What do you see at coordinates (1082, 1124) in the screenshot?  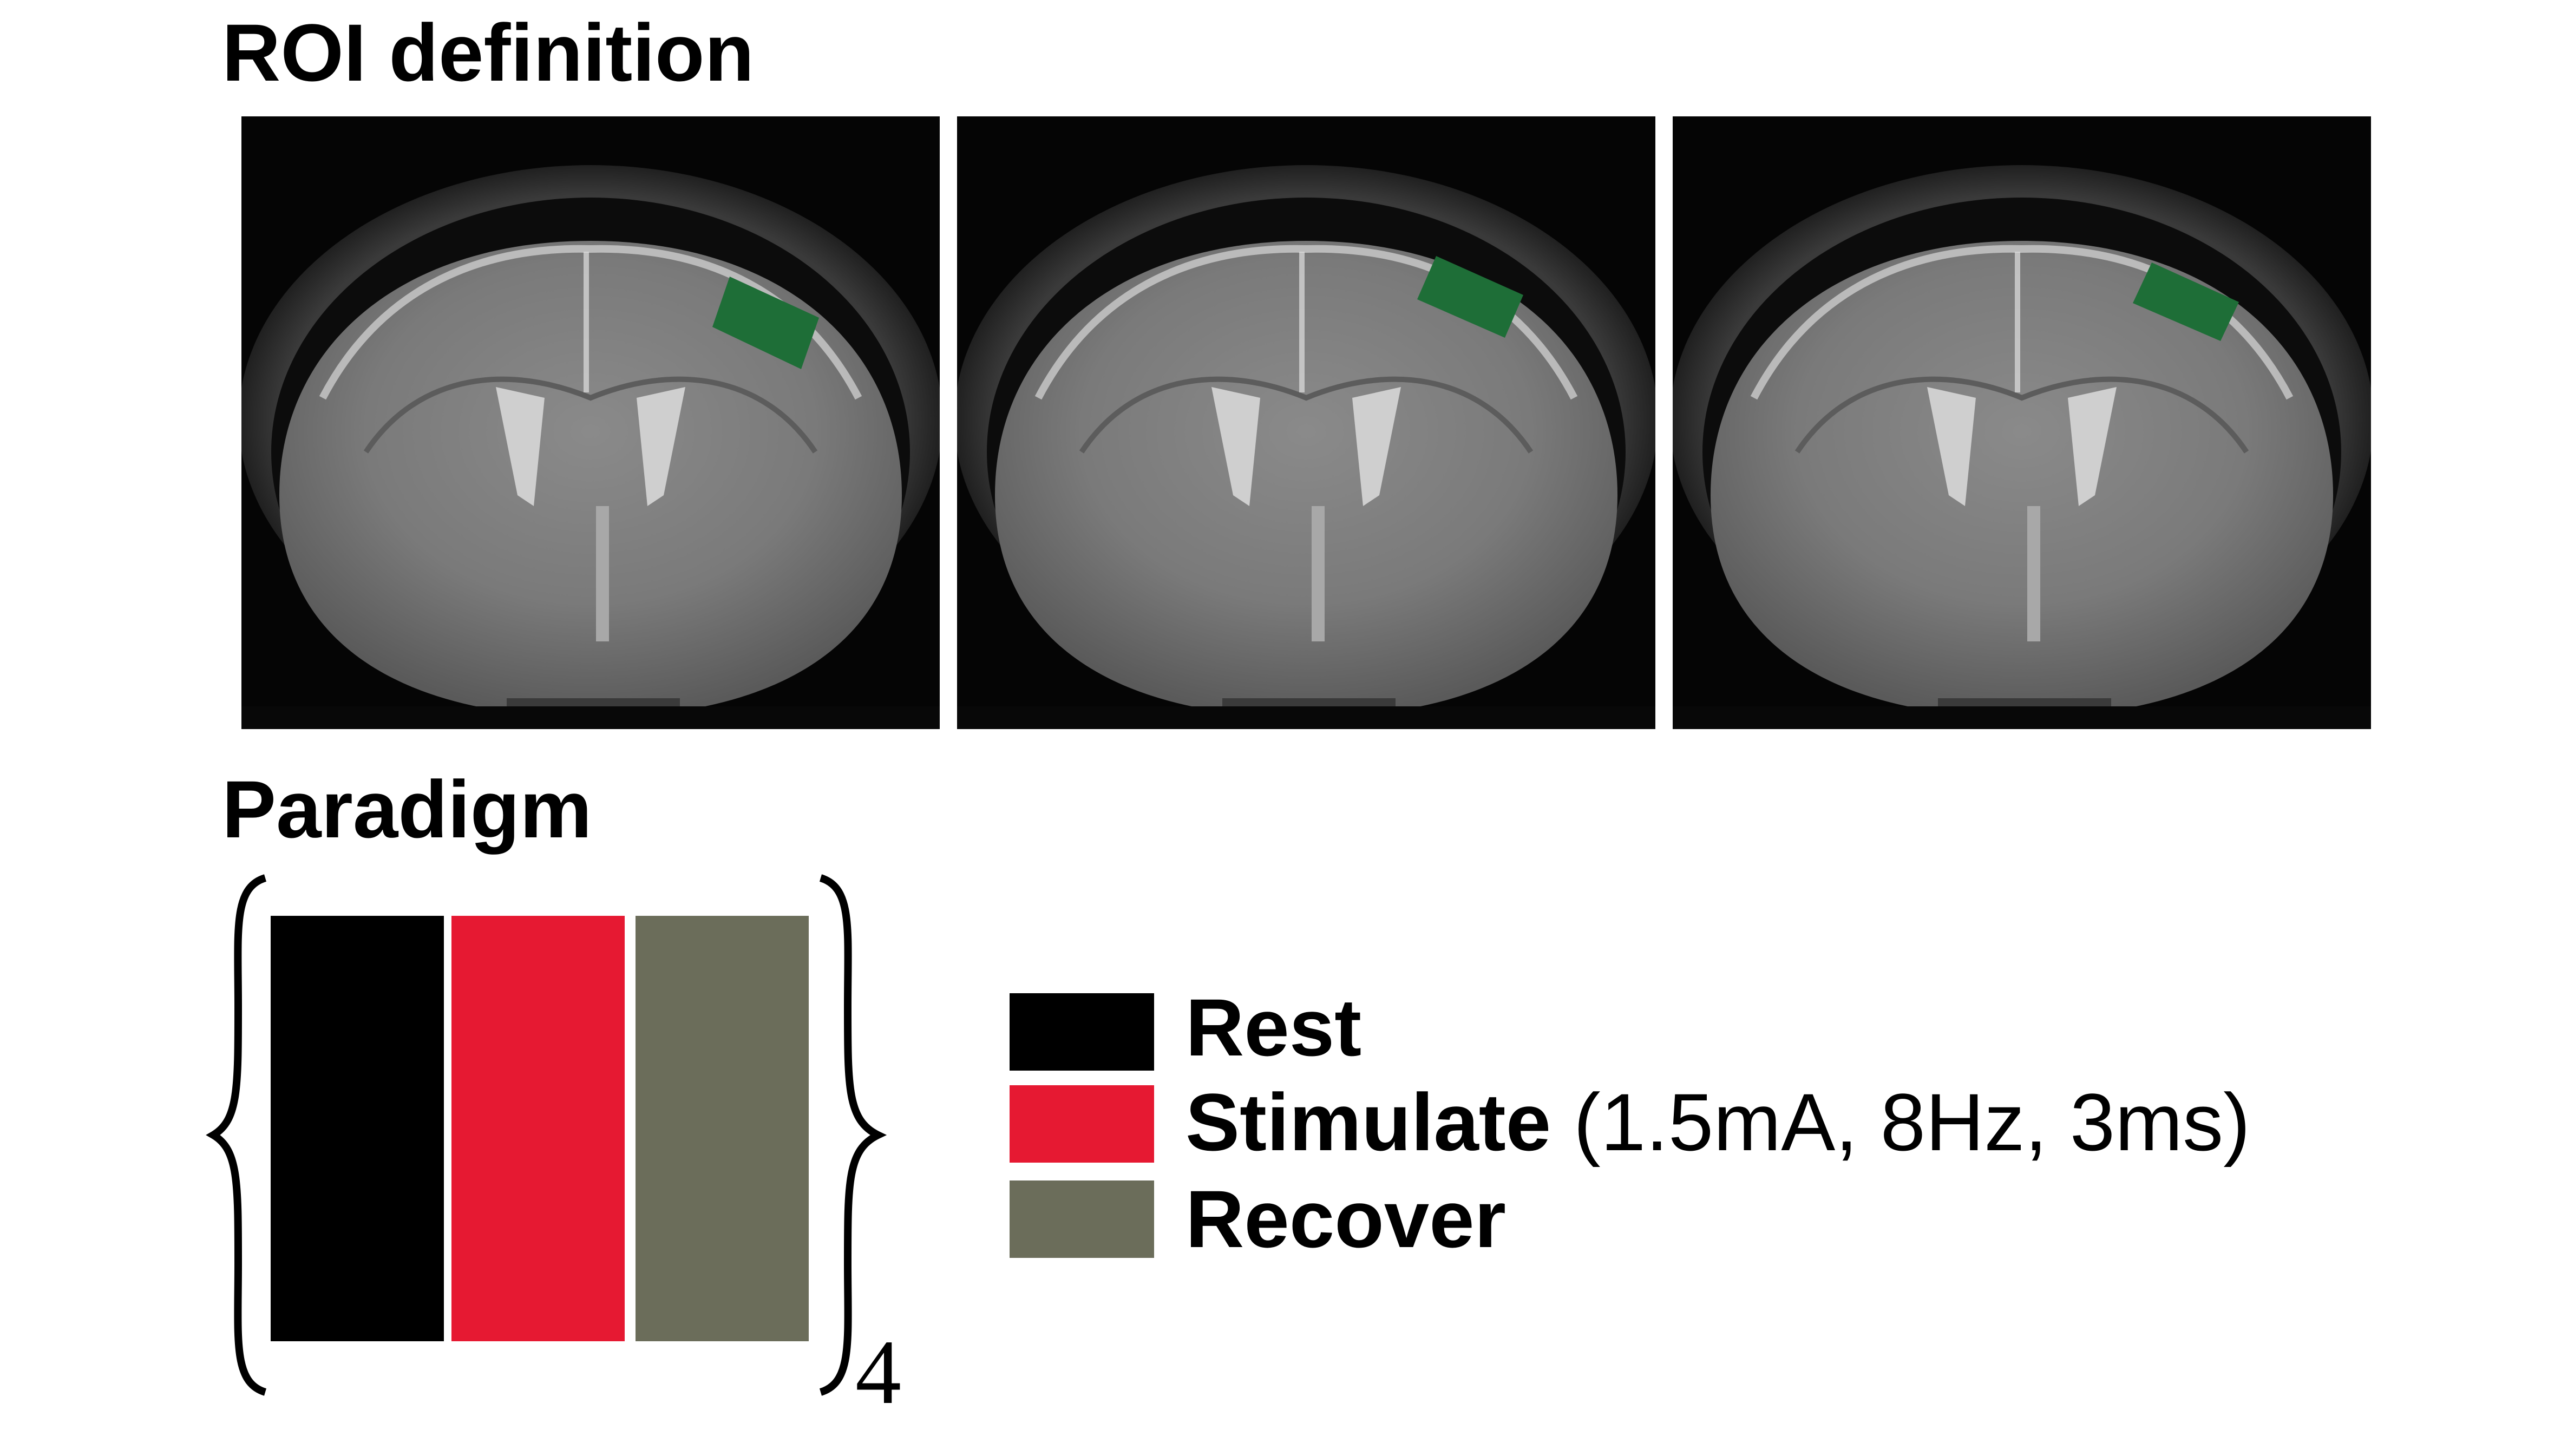 I see `legend-swatch-stimulate` at bounding box center [1082, 1124].